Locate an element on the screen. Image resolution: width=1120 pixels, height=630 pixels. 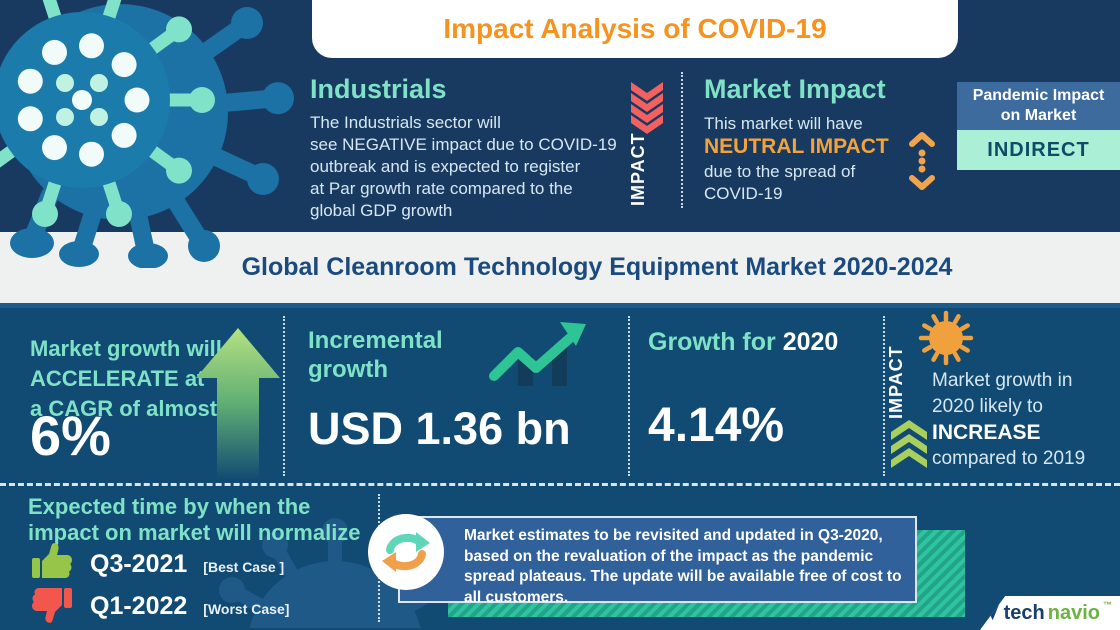
growth-2020-heading-prefix: Growth for is located at coordinates (715, 342).